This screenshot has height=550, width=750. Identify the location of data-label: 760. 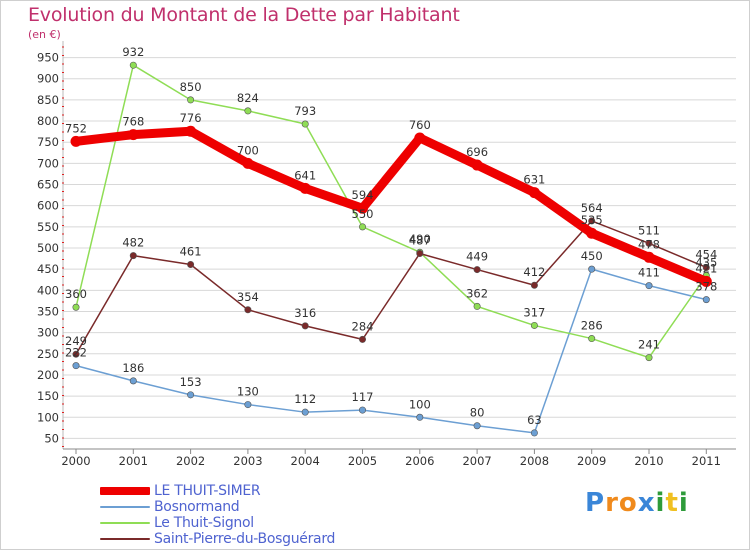
(420, 125).